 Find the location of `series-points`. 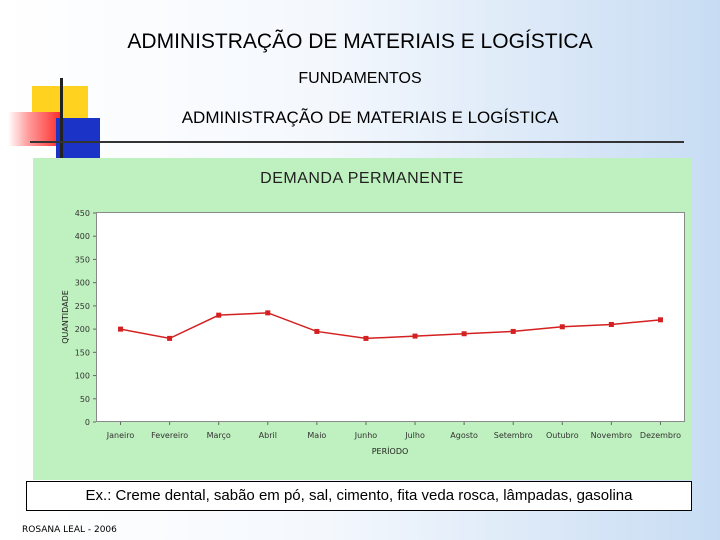

series-points is located at coordinates (390, 325).